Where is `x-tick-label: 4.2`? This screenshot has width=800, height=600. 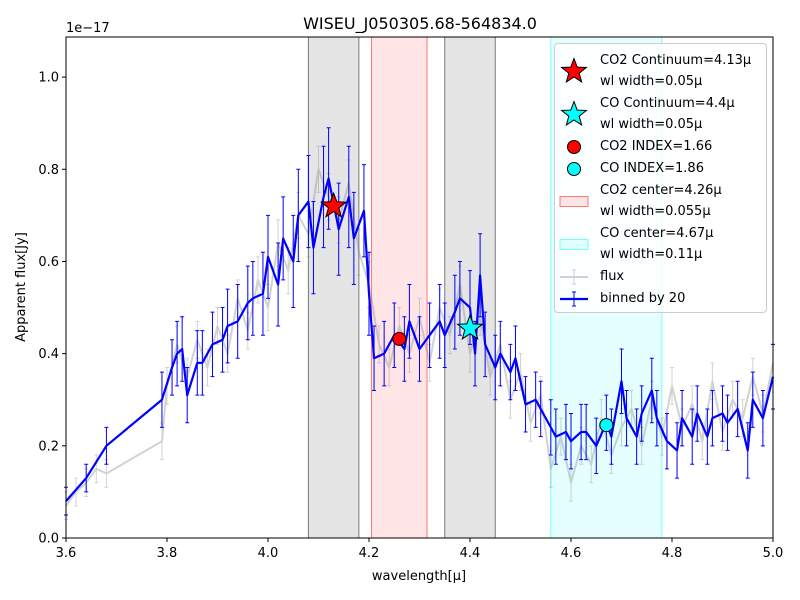
x-tick-label: 4.2 is located at coordinates (369, 553).